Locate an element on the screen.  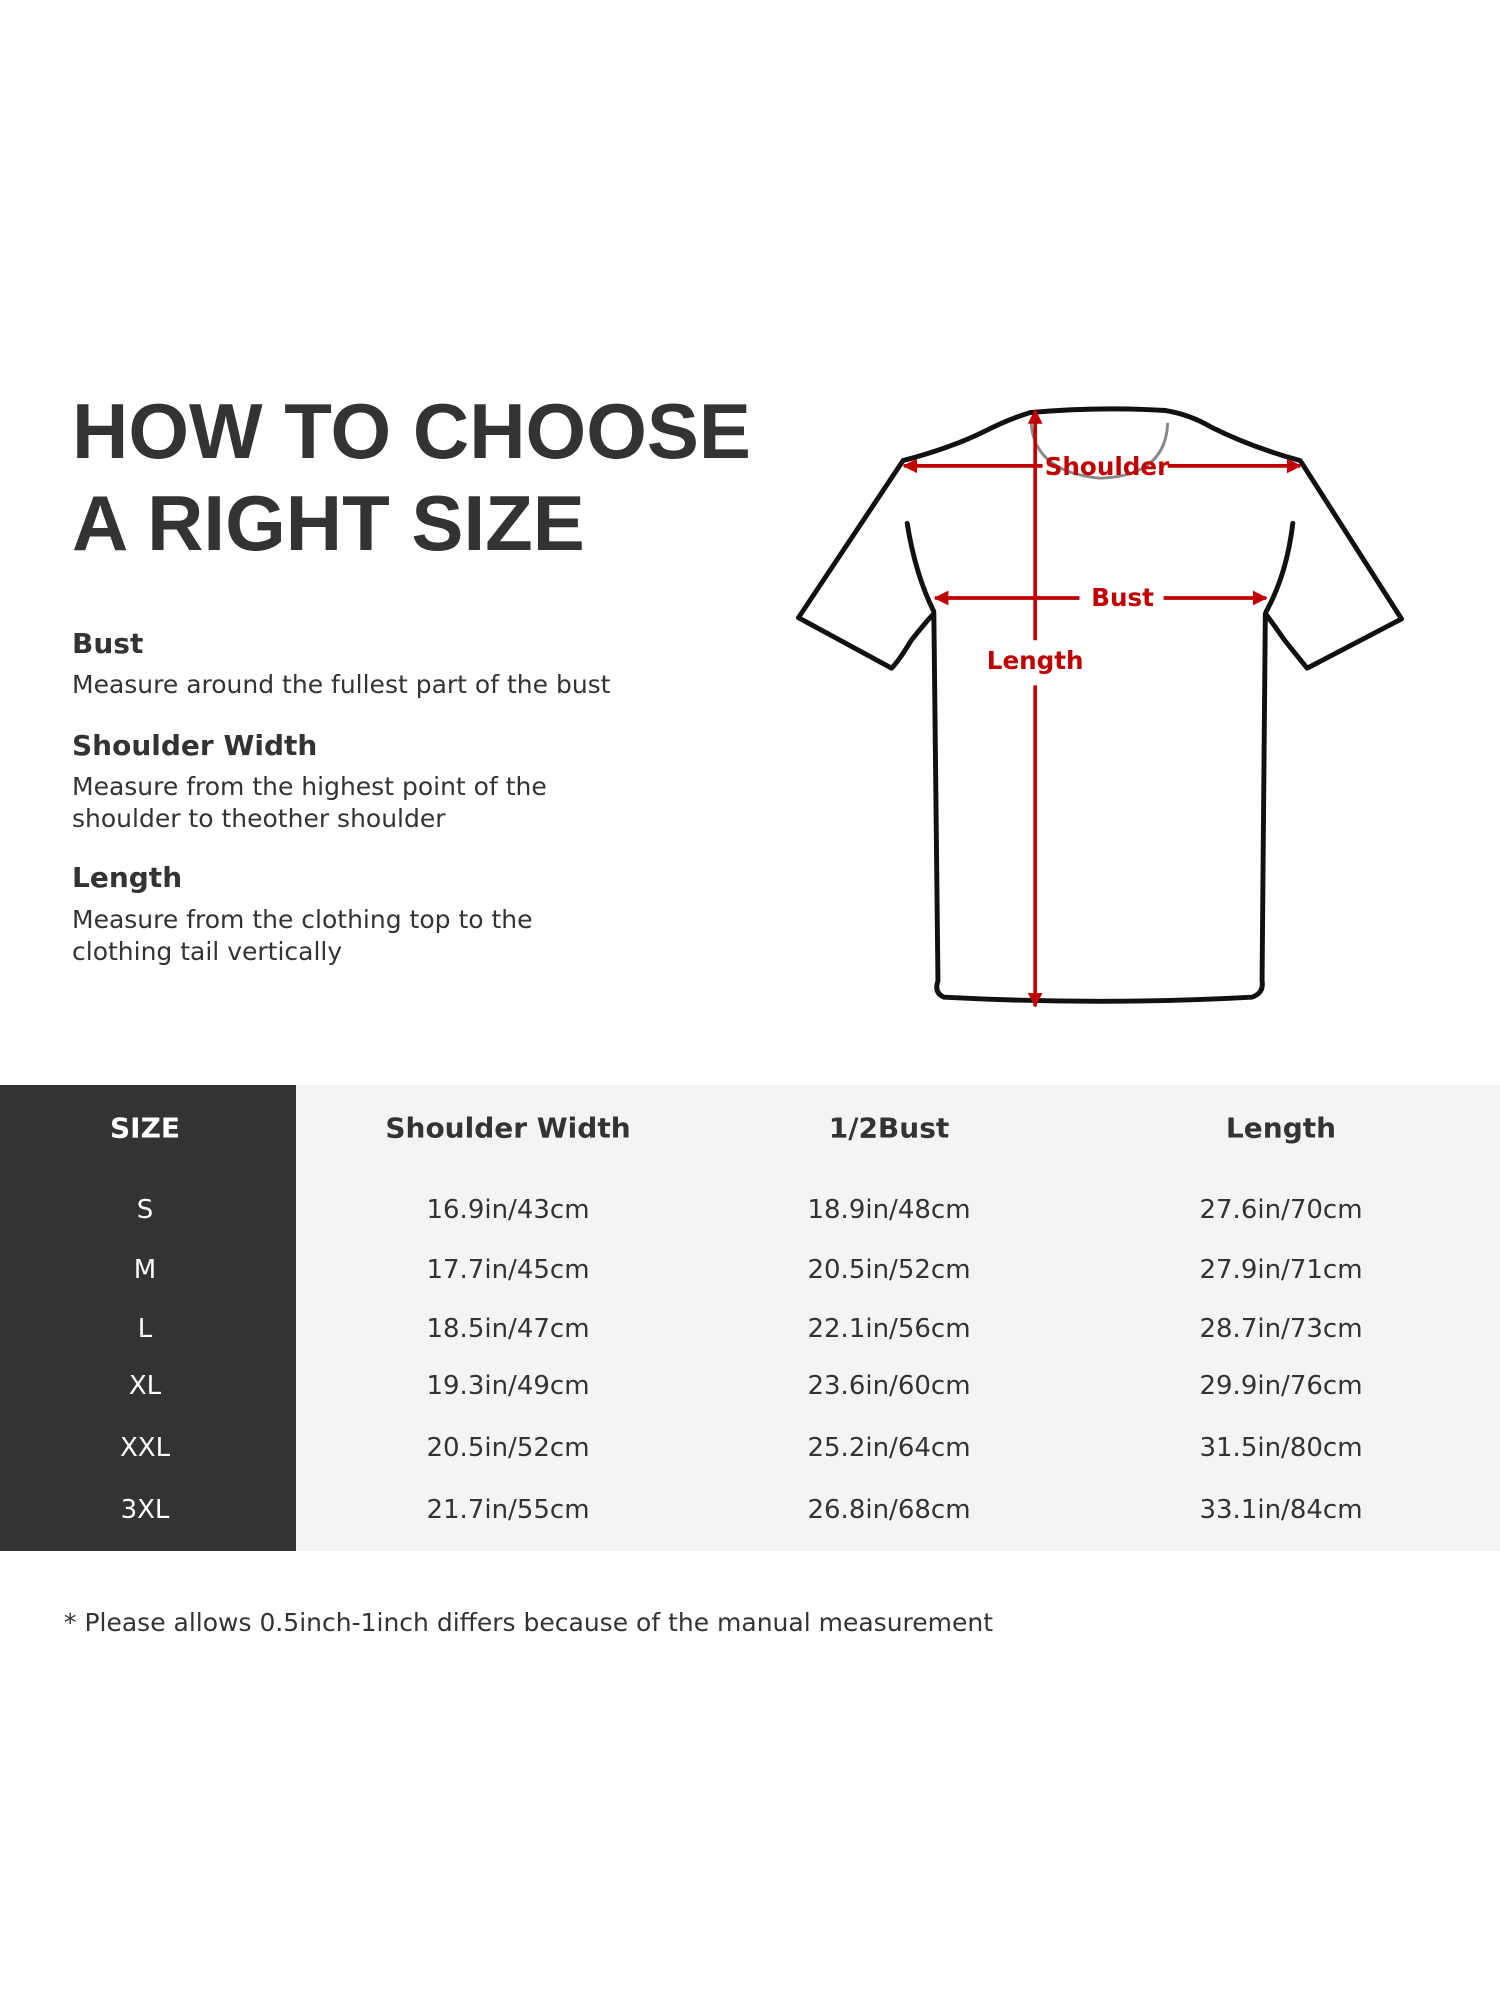
column-header: SIZE is located at coordinates (145, 1128).